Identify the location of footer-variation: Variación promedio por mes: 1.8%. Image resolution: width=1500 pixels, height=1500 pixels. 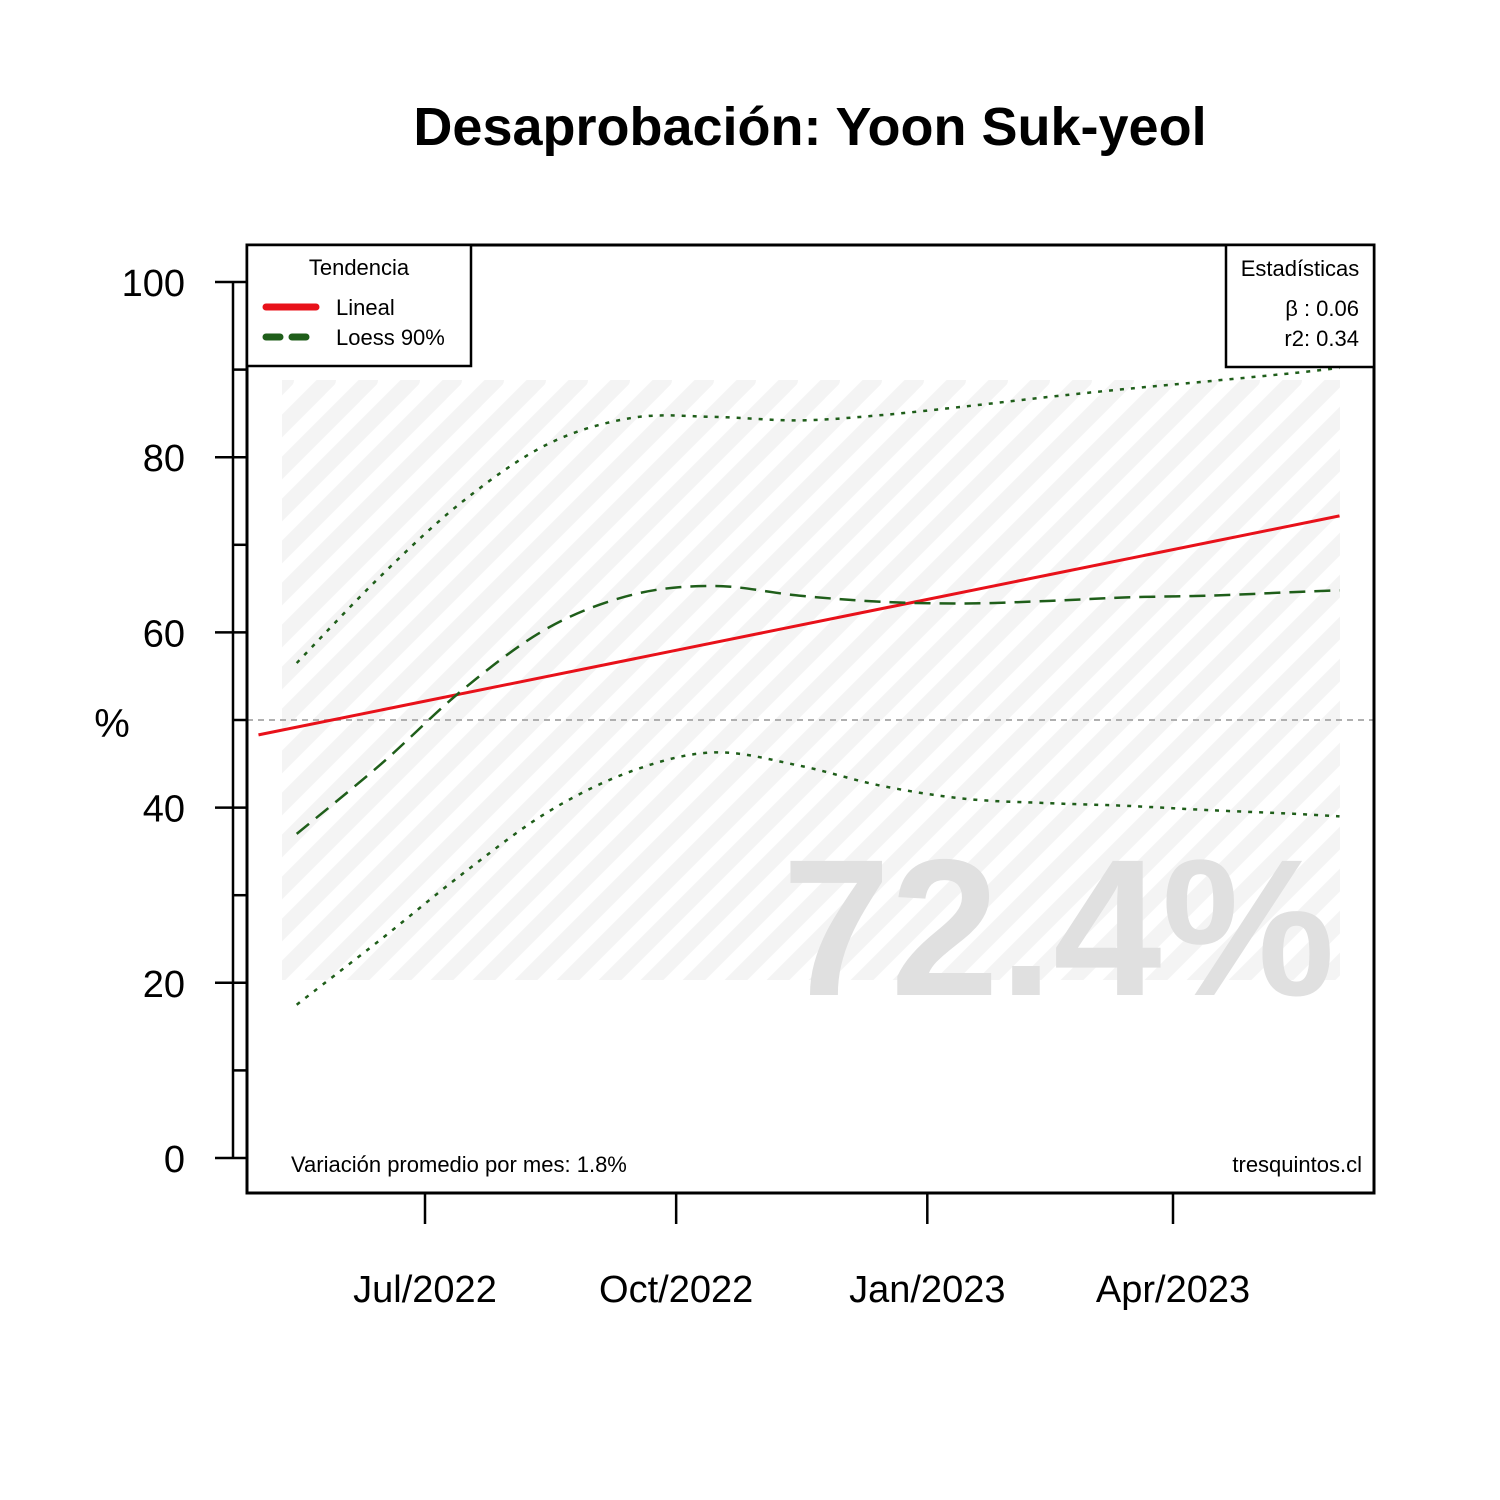
(459, 1164).